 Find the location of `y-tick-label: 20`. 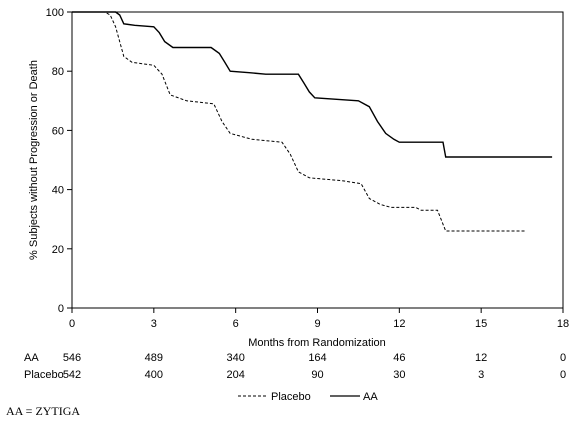

y-tick-label: 20 is located at coordinates (58, 250).